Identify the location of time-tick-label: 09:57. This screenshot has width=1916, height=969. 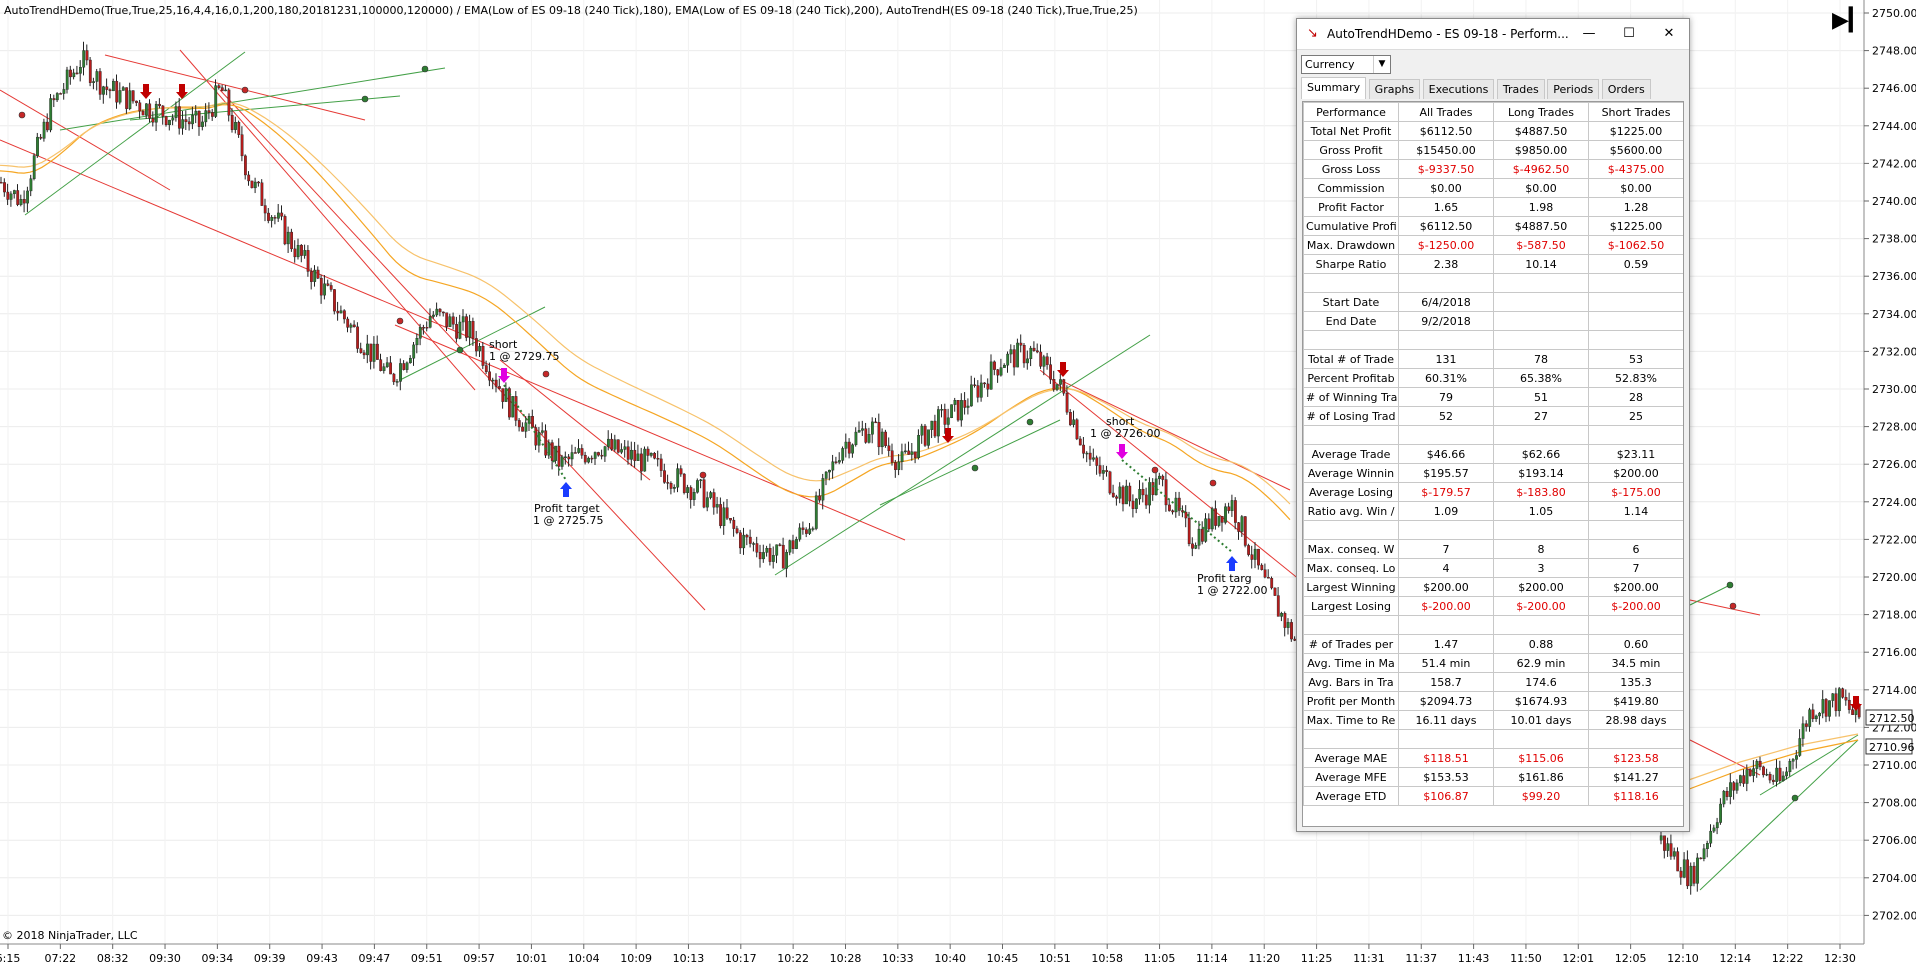
(479, 958).